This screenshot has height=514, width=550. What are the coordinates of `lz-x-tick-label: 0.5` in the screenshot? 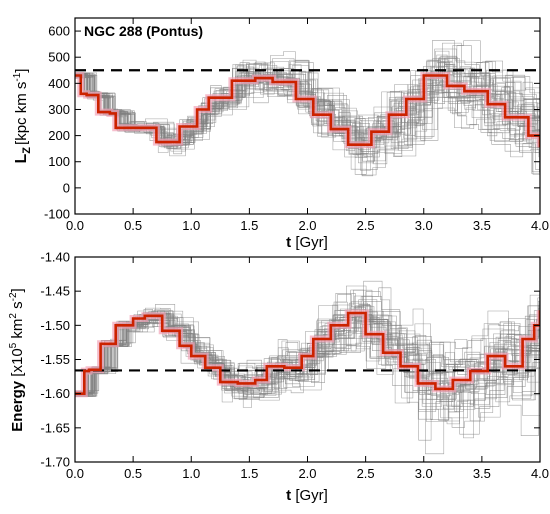 It's located at (133, 225).